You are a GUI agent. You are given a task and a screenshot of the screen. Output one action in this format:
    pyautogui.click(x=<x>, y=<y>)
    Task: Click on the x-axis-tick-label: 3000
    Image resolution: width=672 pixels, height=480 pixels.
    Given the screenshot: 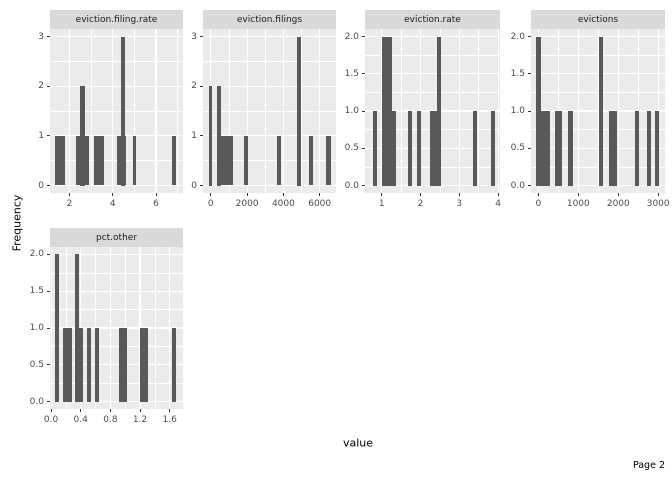 What is the action you would take?
    pyautogui.click(x=658, y=204)
    